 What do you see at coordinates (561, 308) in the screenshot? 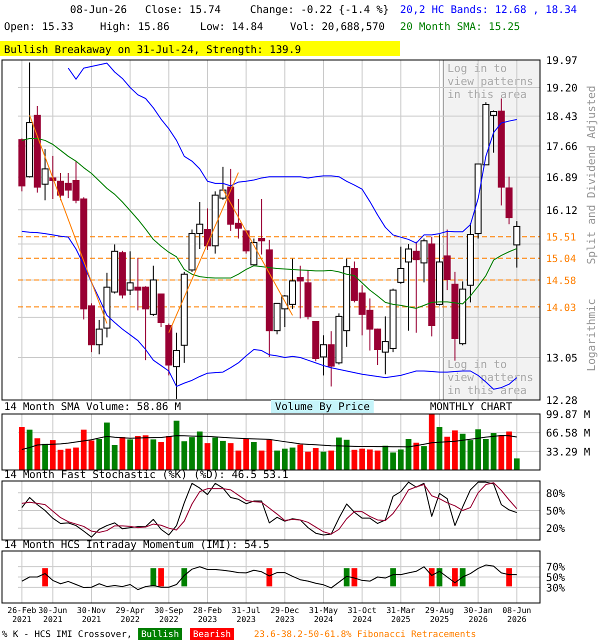
I see `ref-line-label: 14.03` at bounding box center [561, 308].